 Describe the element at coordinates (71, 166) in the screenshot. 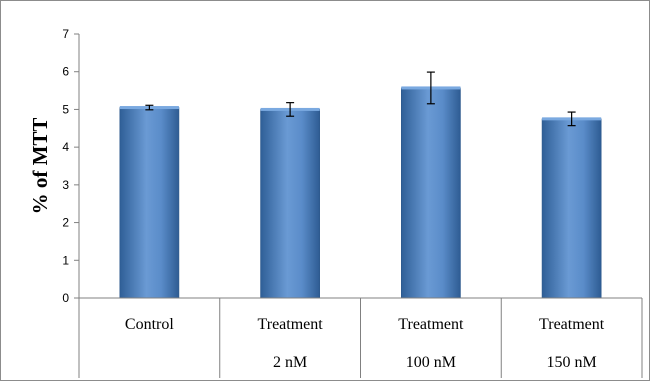

I see `y-axis: 0 1 2 3 4 5 6 7` at that location.